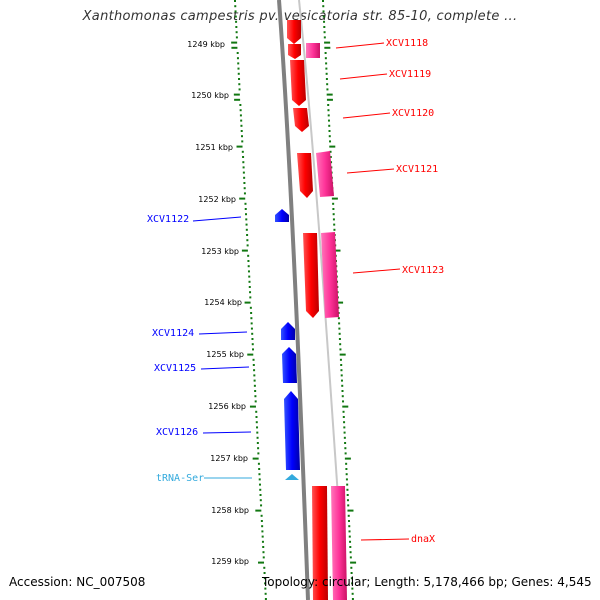  What do you see at coordinates (288, 331) in the screenshot?
I see `gene-XCV1124-arrow` at bounding box center [288, 331].